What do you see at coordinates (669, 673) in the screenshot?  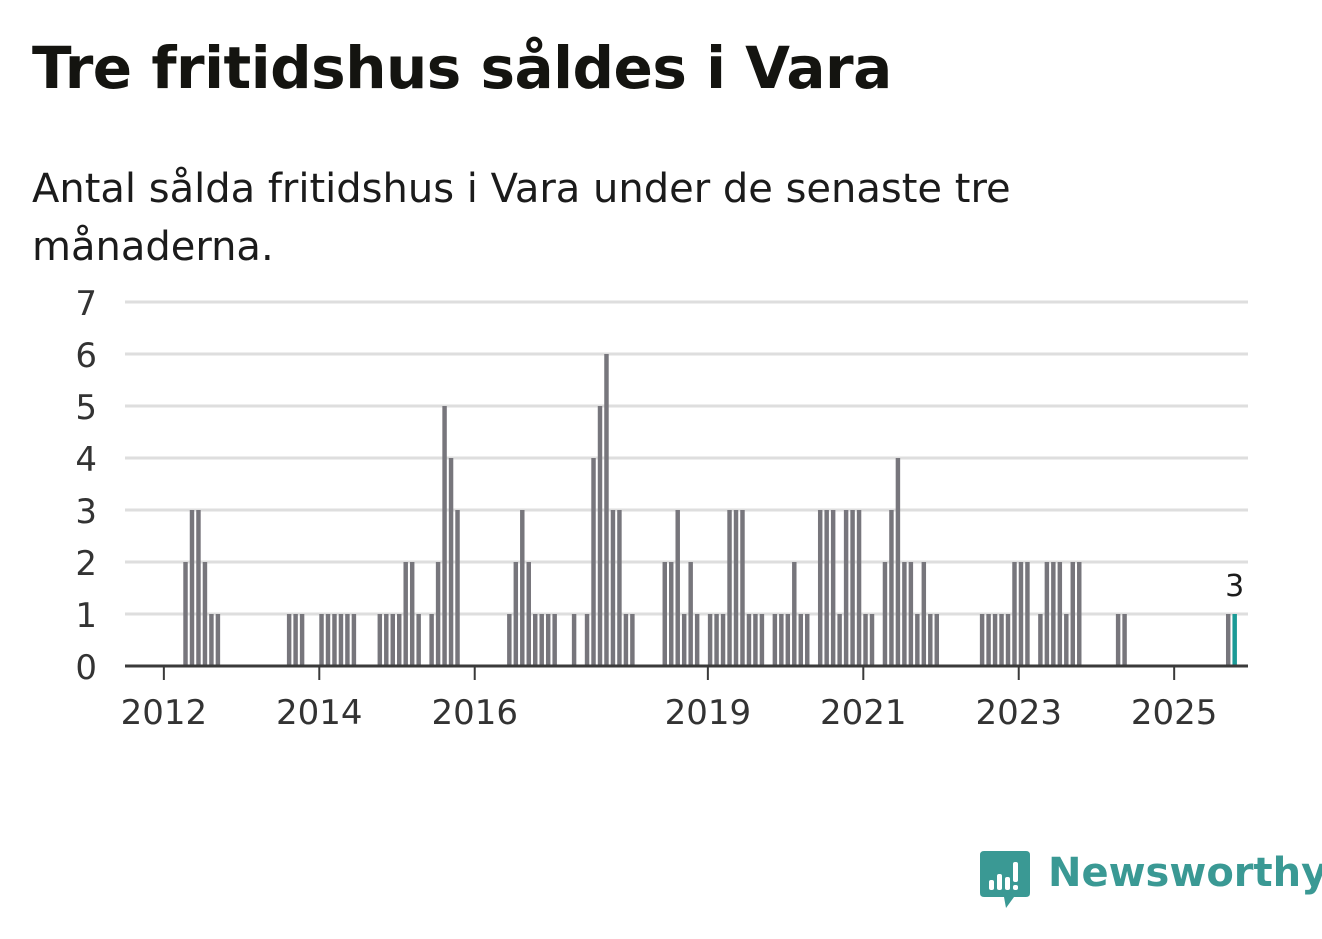 I see `x-axis-ticks` at bounding box center [669, 673].